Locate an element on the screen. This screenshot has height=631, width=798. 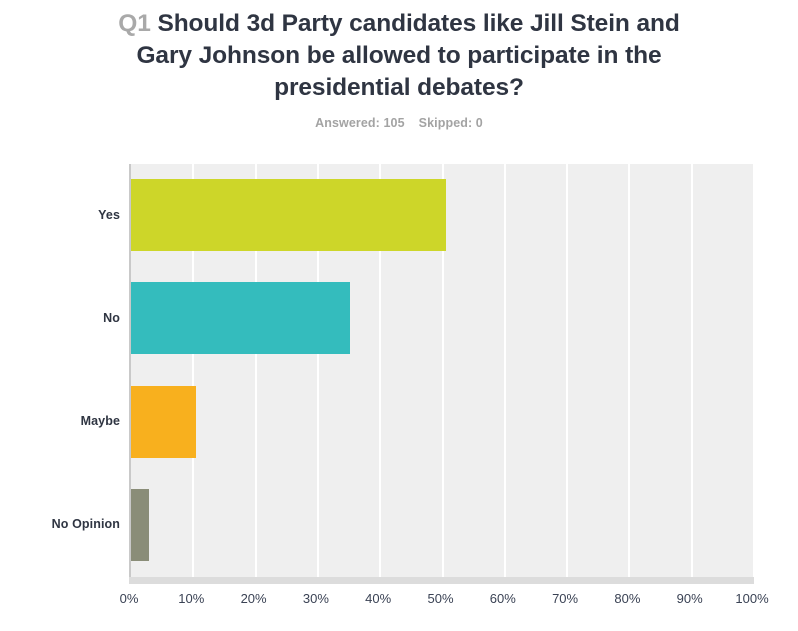
question-number: Q1 is located at coordinates (134, 23).